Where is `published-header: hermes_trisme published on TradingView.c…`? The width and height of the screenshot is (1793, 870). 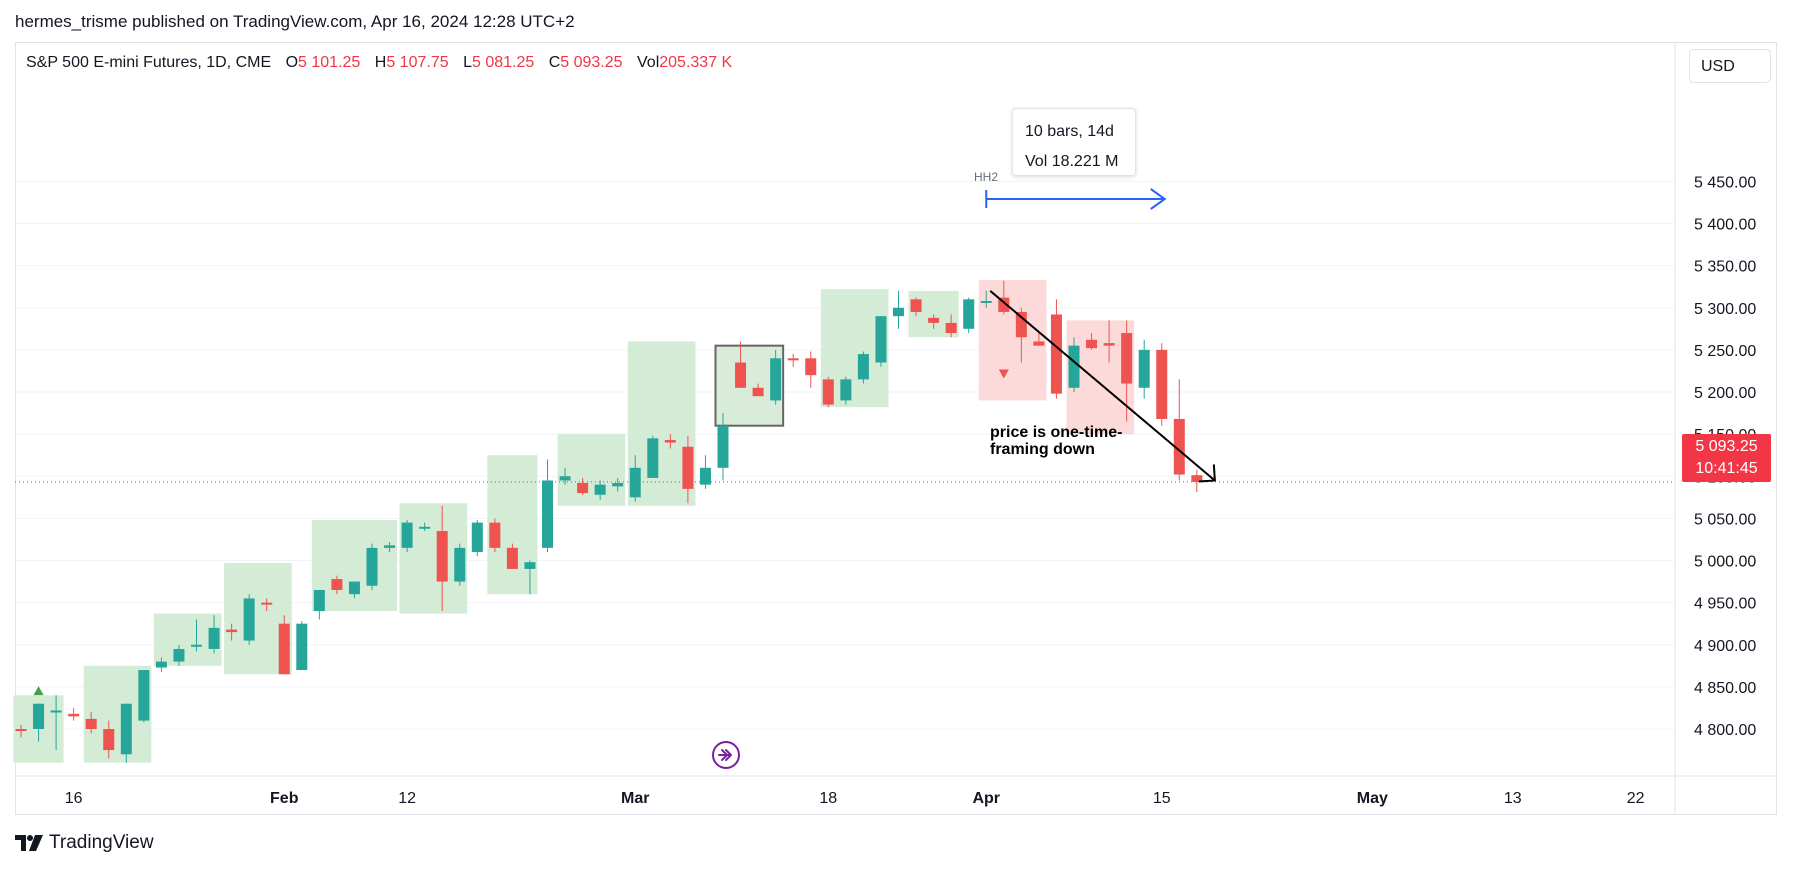 published-header: hermes_trisme published on TradingView.c… is located at coordinates (295, 21).